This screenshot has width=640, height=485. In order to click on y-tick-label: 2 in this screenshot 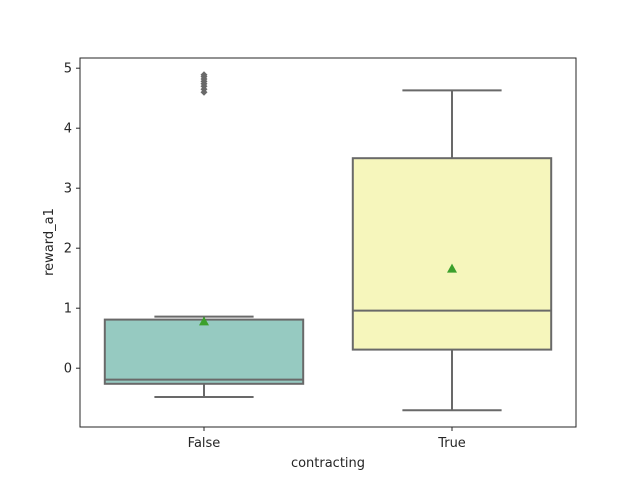, I will do `click(68, 249)`.